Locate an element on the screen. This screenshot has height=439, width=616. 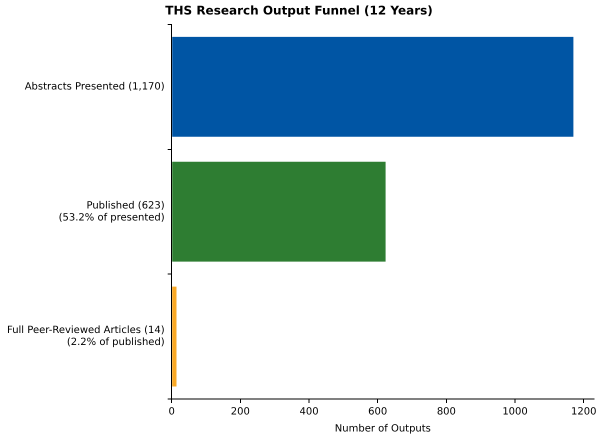
y-tick-label: Abstracts Presented (1,170) is located at coordinates (94, 86).